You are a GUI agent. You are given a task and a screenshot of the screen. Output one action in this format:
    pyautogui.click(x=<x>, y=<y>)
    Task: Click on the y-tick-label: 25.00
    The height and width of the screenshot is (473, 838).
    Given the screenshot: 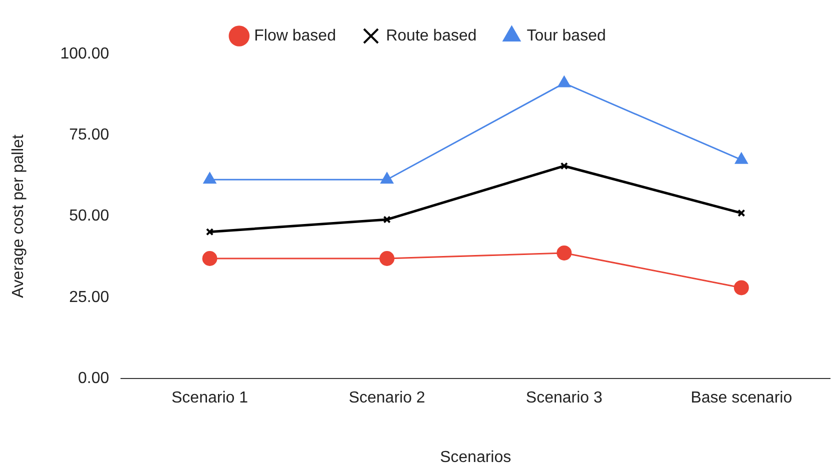 What is the action you would take?
    pyautogui.click(x=89, y=297)
    